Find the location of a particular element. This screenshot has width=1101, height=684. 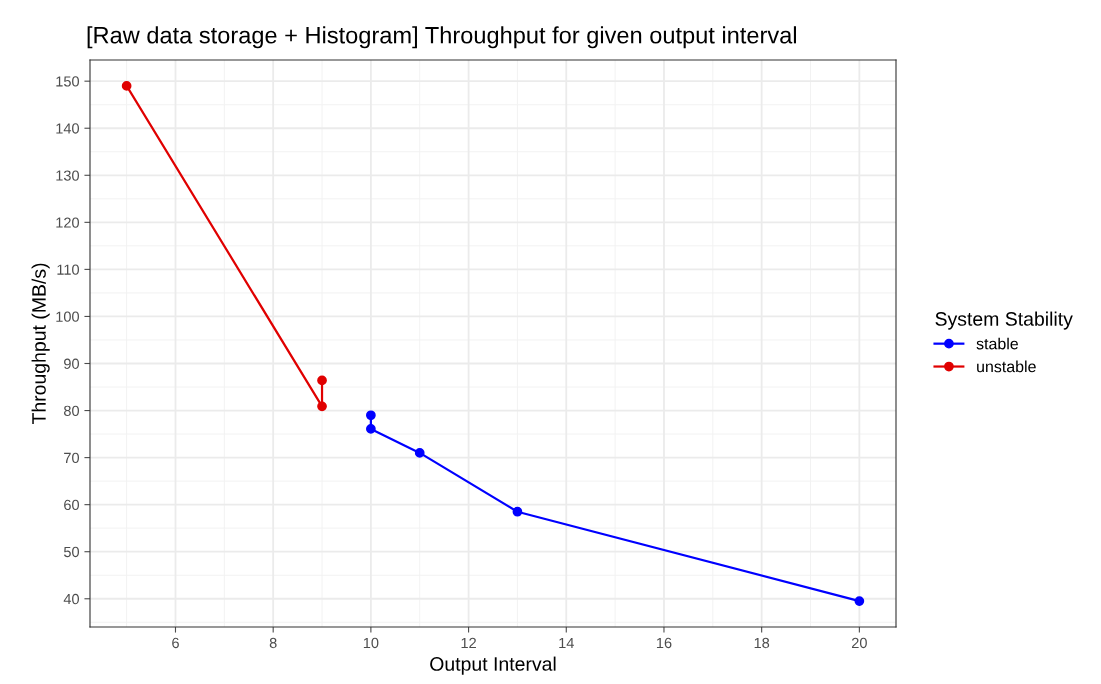

y-tick-label: 150 is located at coordinates (68, 81).